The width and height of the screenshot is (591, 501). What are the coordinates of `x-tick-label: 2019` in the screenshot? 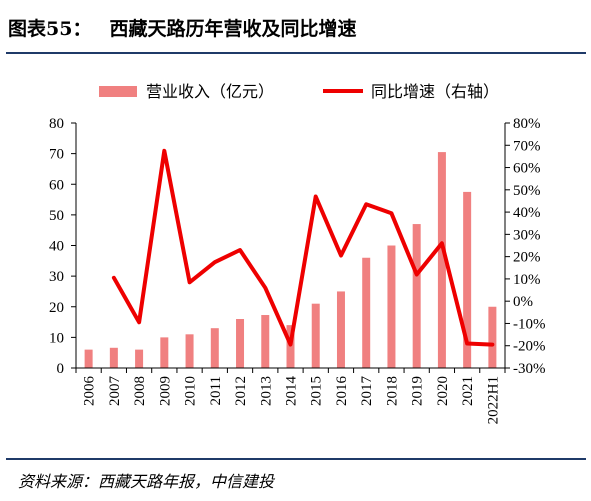 It's located at (418, 391).